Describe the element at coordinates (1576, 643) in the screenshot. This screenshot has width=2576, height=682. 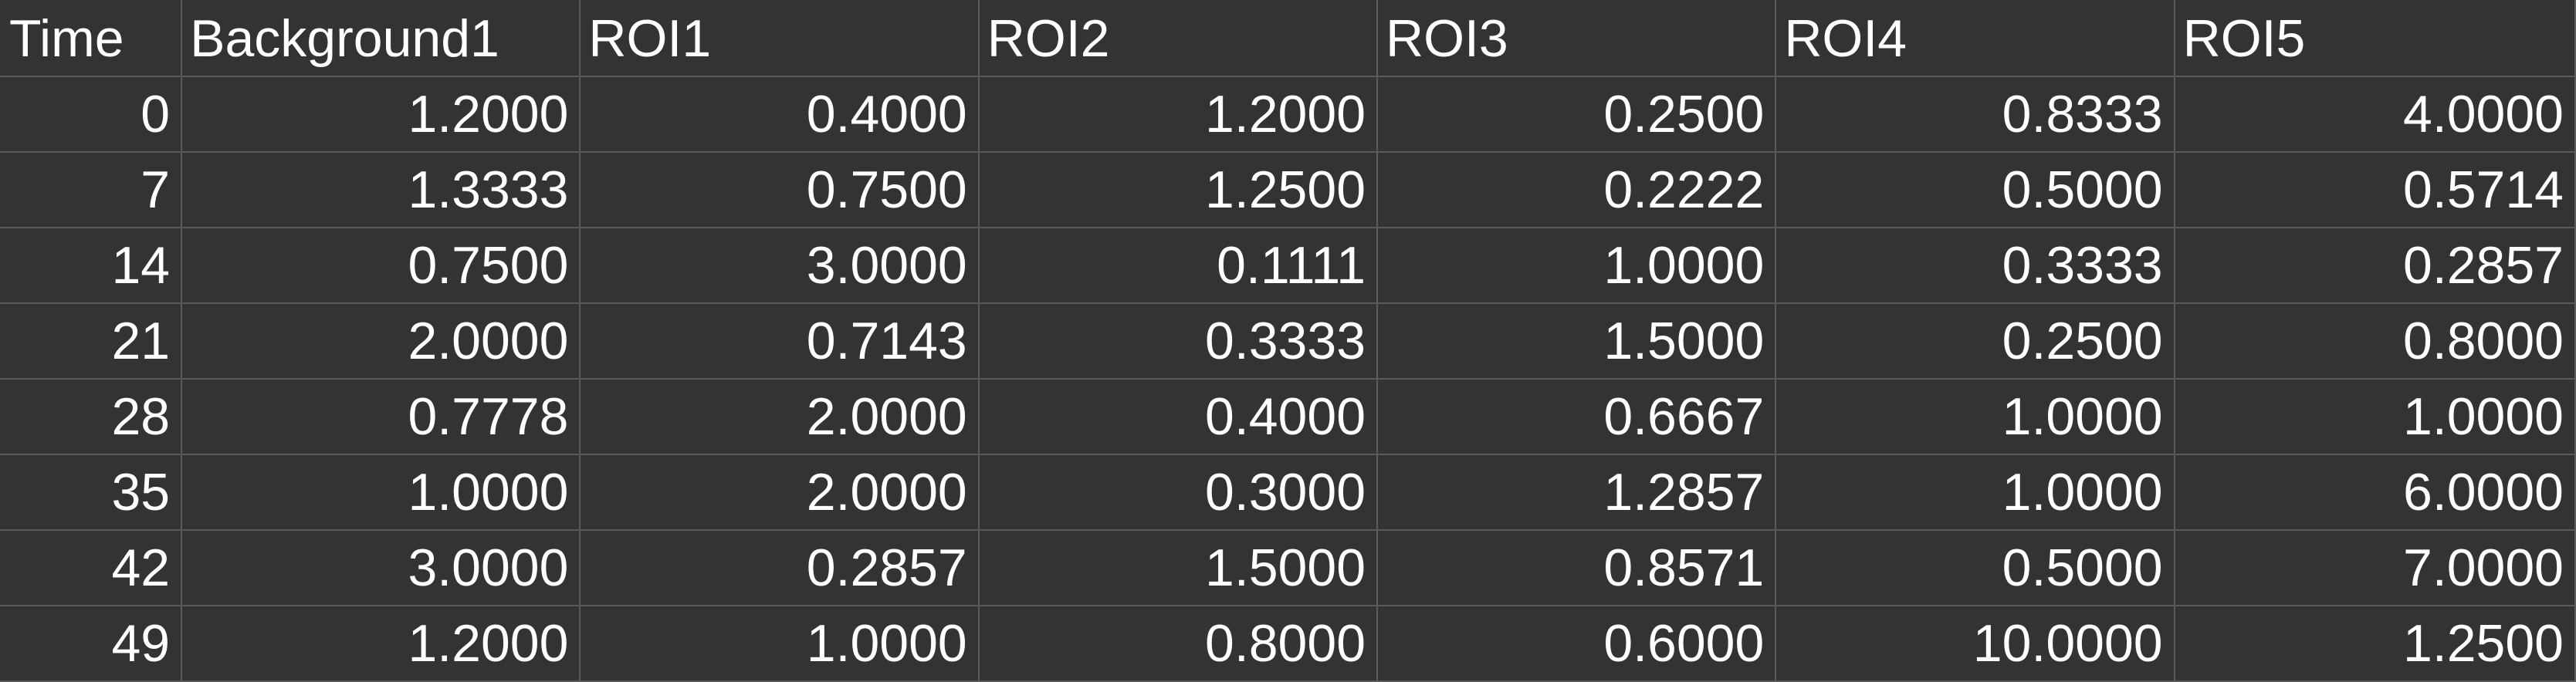
I see `table-cell: 0.6000` at that location.